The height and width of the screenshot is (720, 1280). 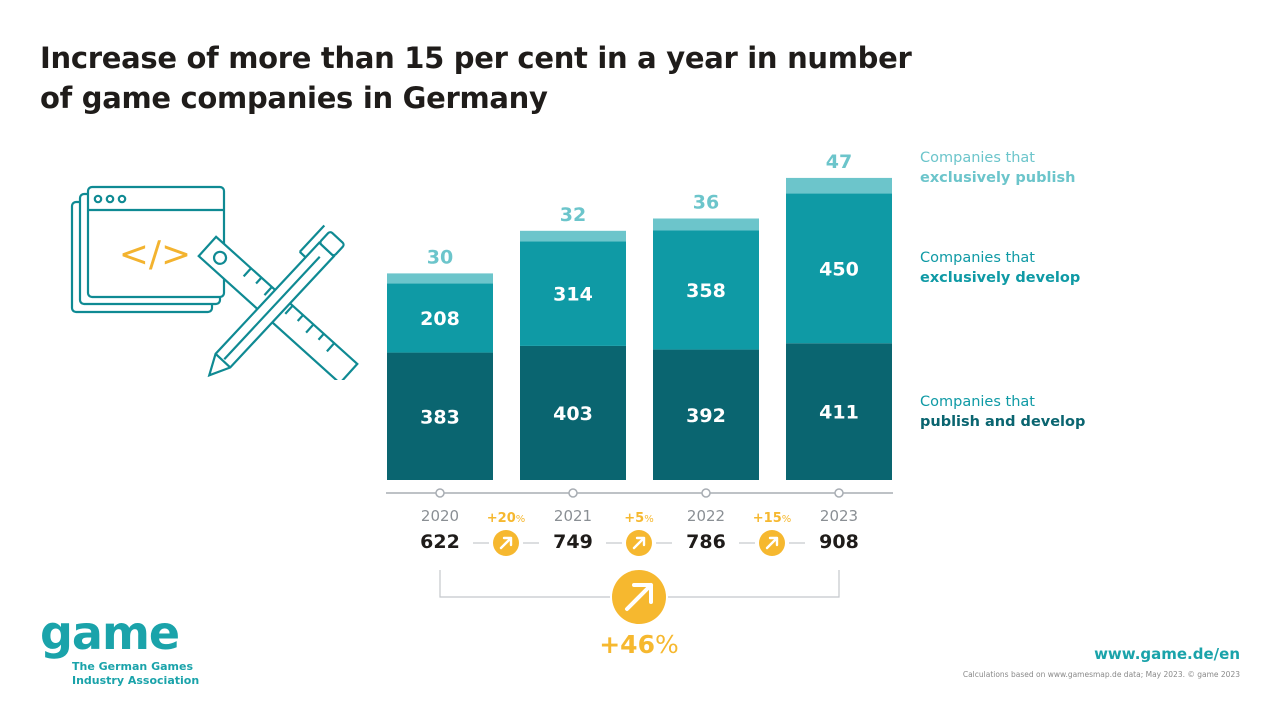 I want to click on bar-segment-develop-2023, so click(x=839, y=268).